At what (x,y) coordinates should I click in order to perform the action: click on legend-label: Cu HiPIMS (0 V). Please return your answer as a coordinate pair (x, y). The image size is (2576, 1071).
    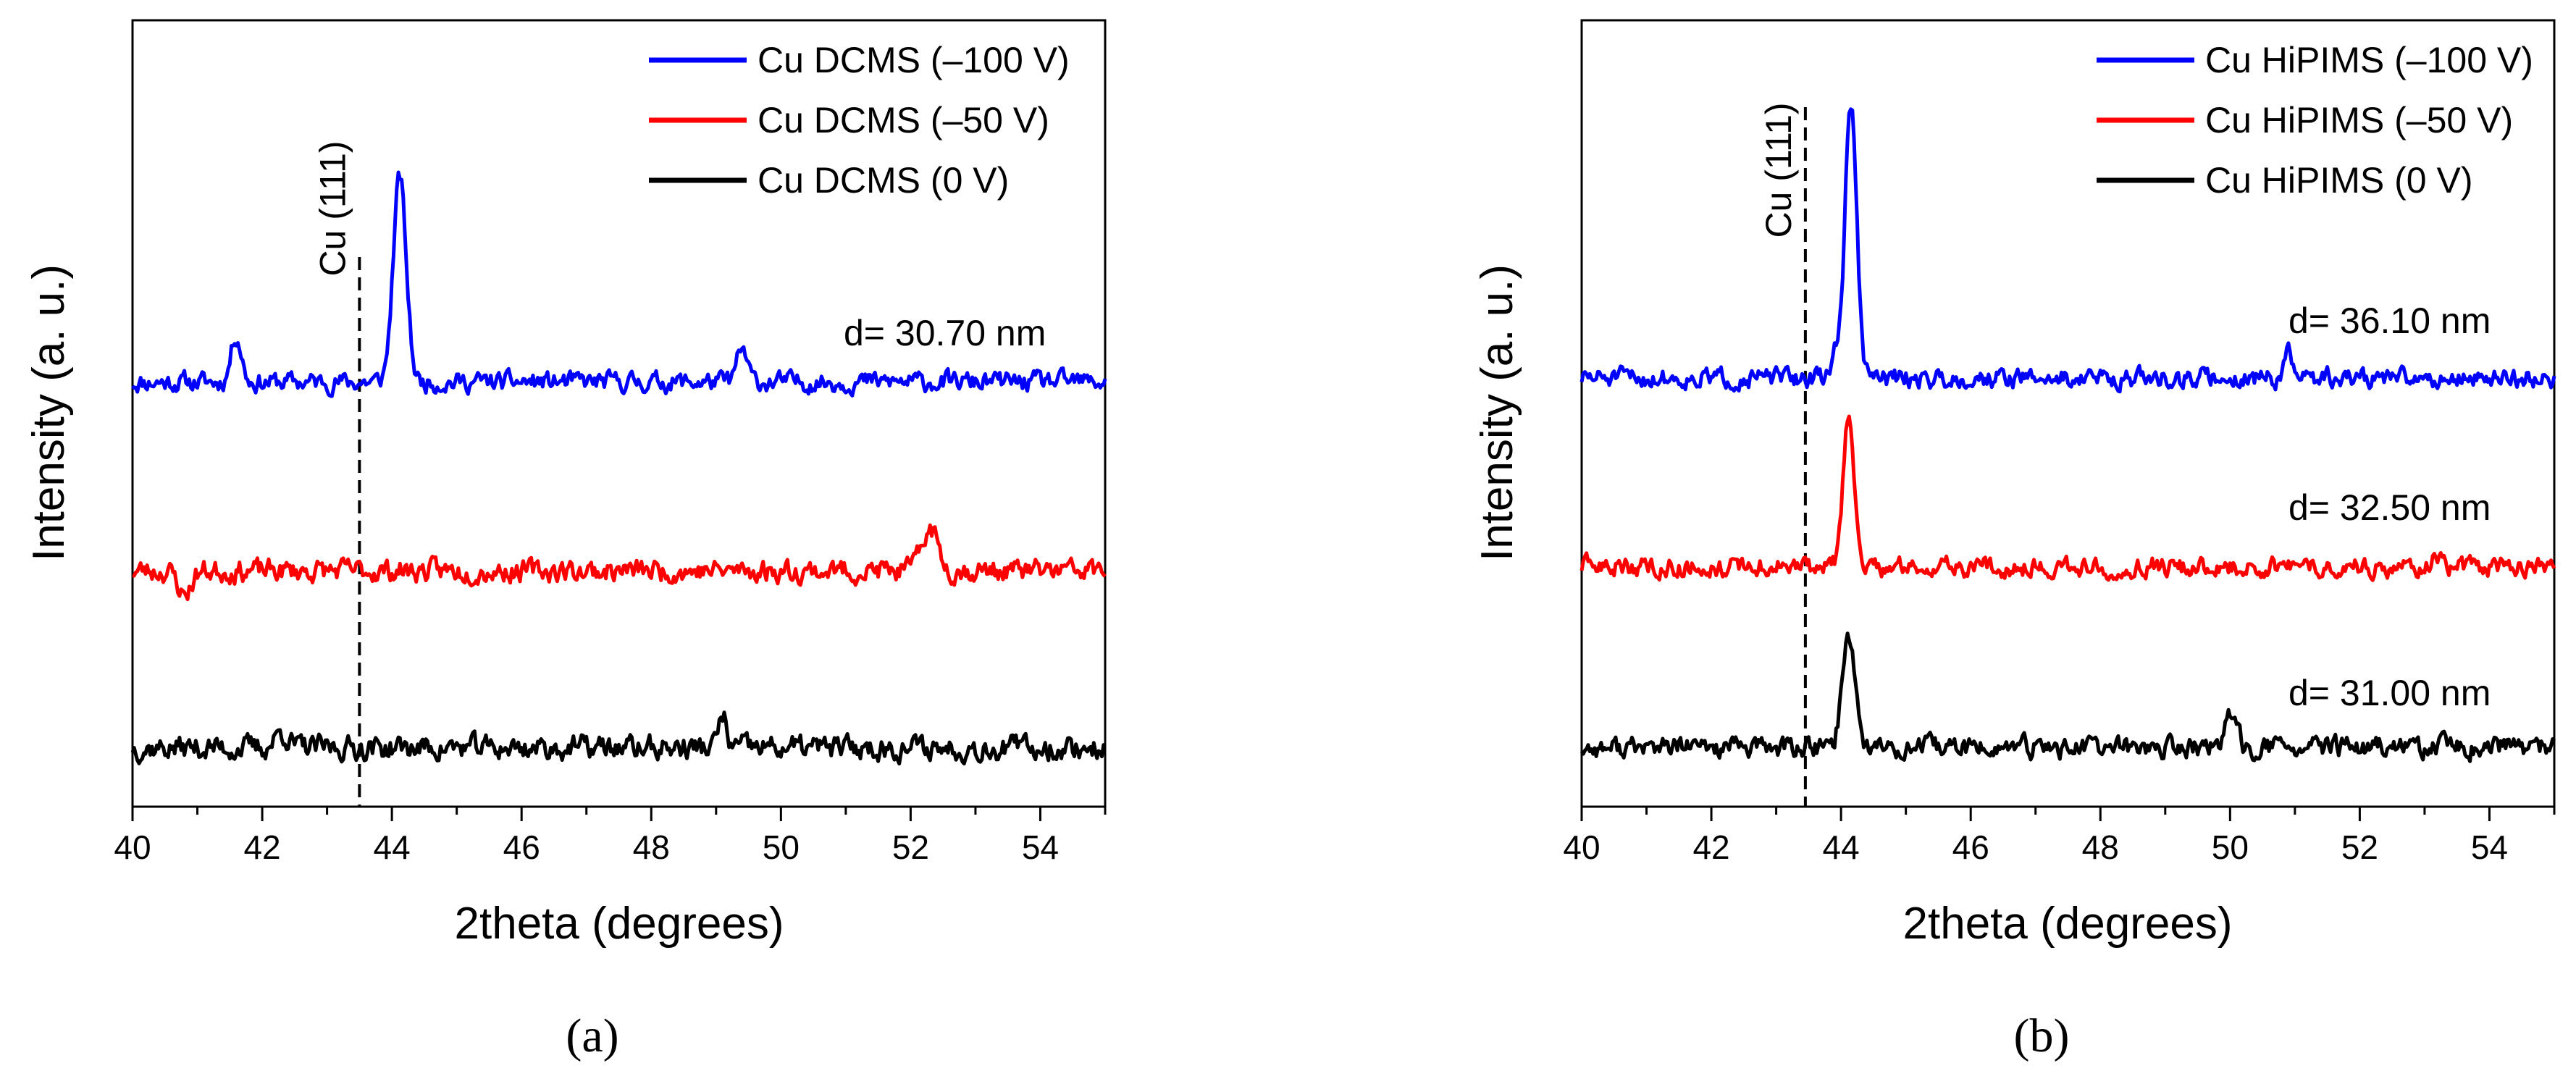
    Looking at the image, I should click on (2339, 180).